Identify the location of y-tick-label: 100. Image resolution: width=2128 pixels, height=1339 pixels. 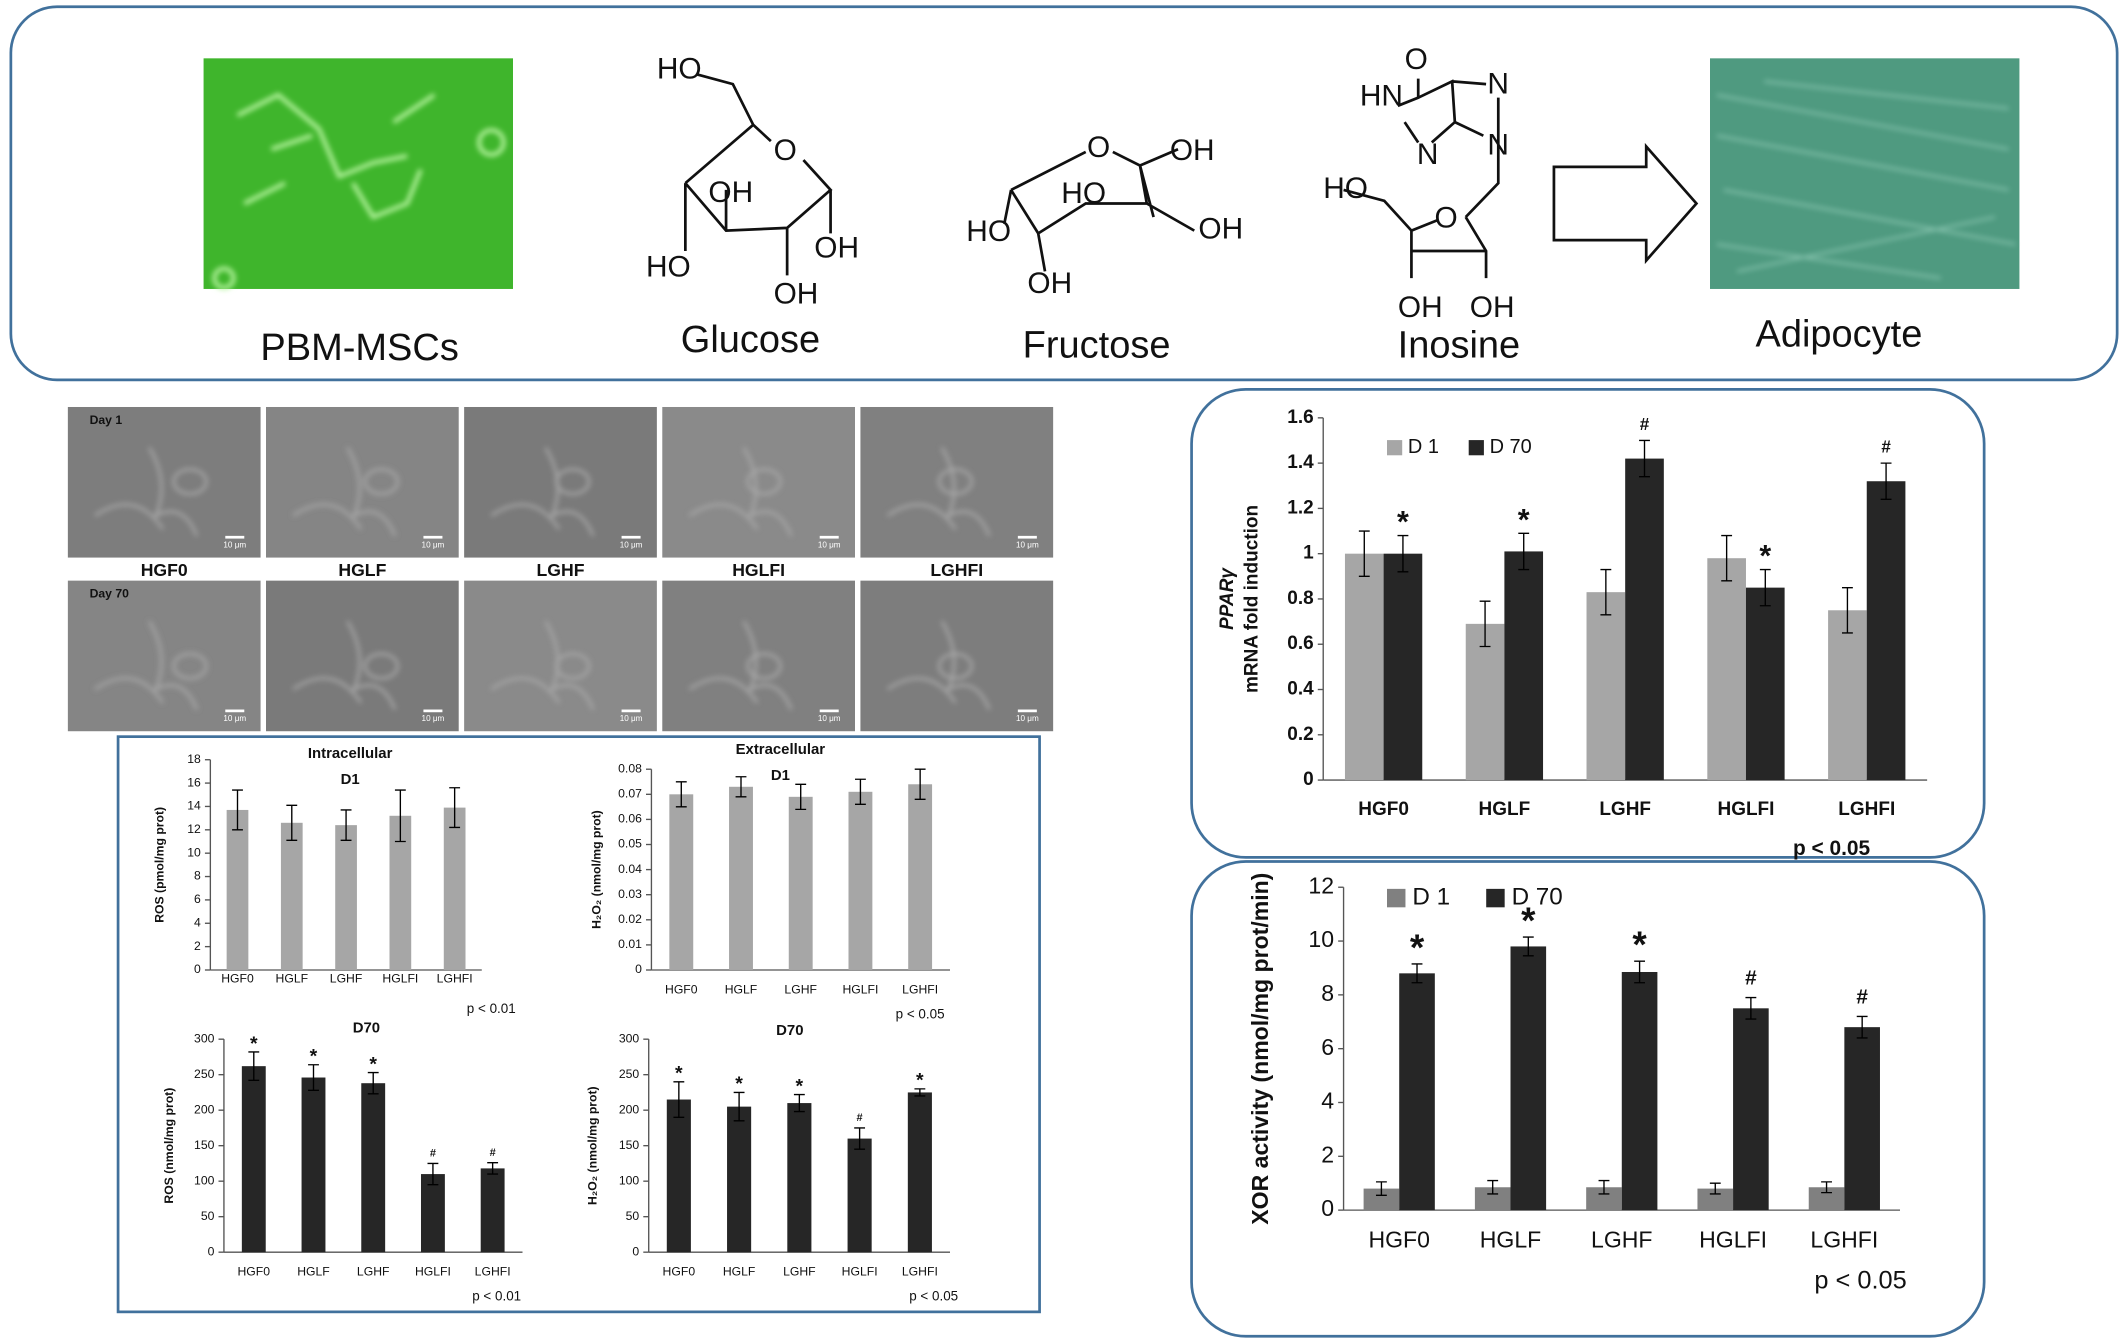
(629, 1180).